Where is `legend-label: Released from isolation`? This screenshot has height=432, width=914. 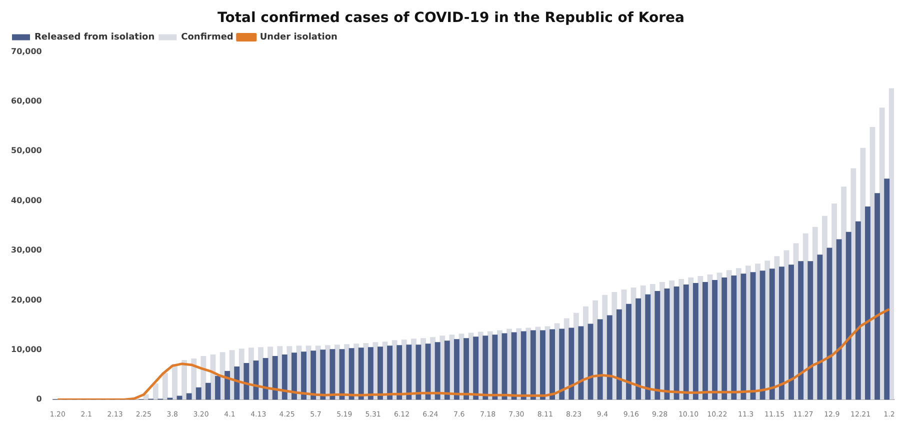
legend-label: Released from isolation is located at coordinates (94, 37).